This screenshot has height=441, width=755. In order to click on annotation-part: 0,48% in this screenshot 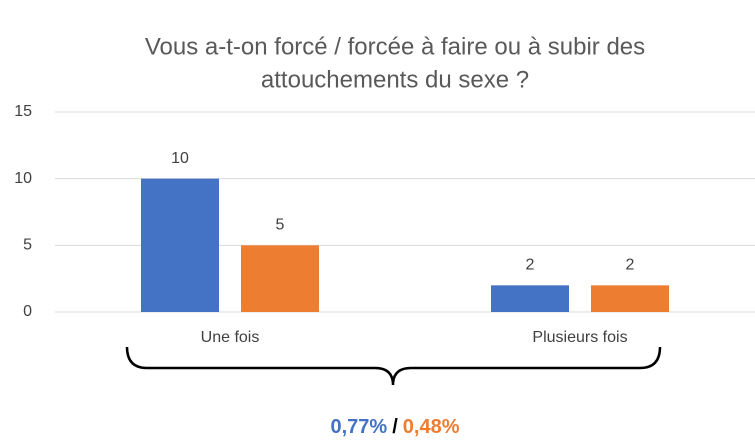, I will do `click(431, 427)`.